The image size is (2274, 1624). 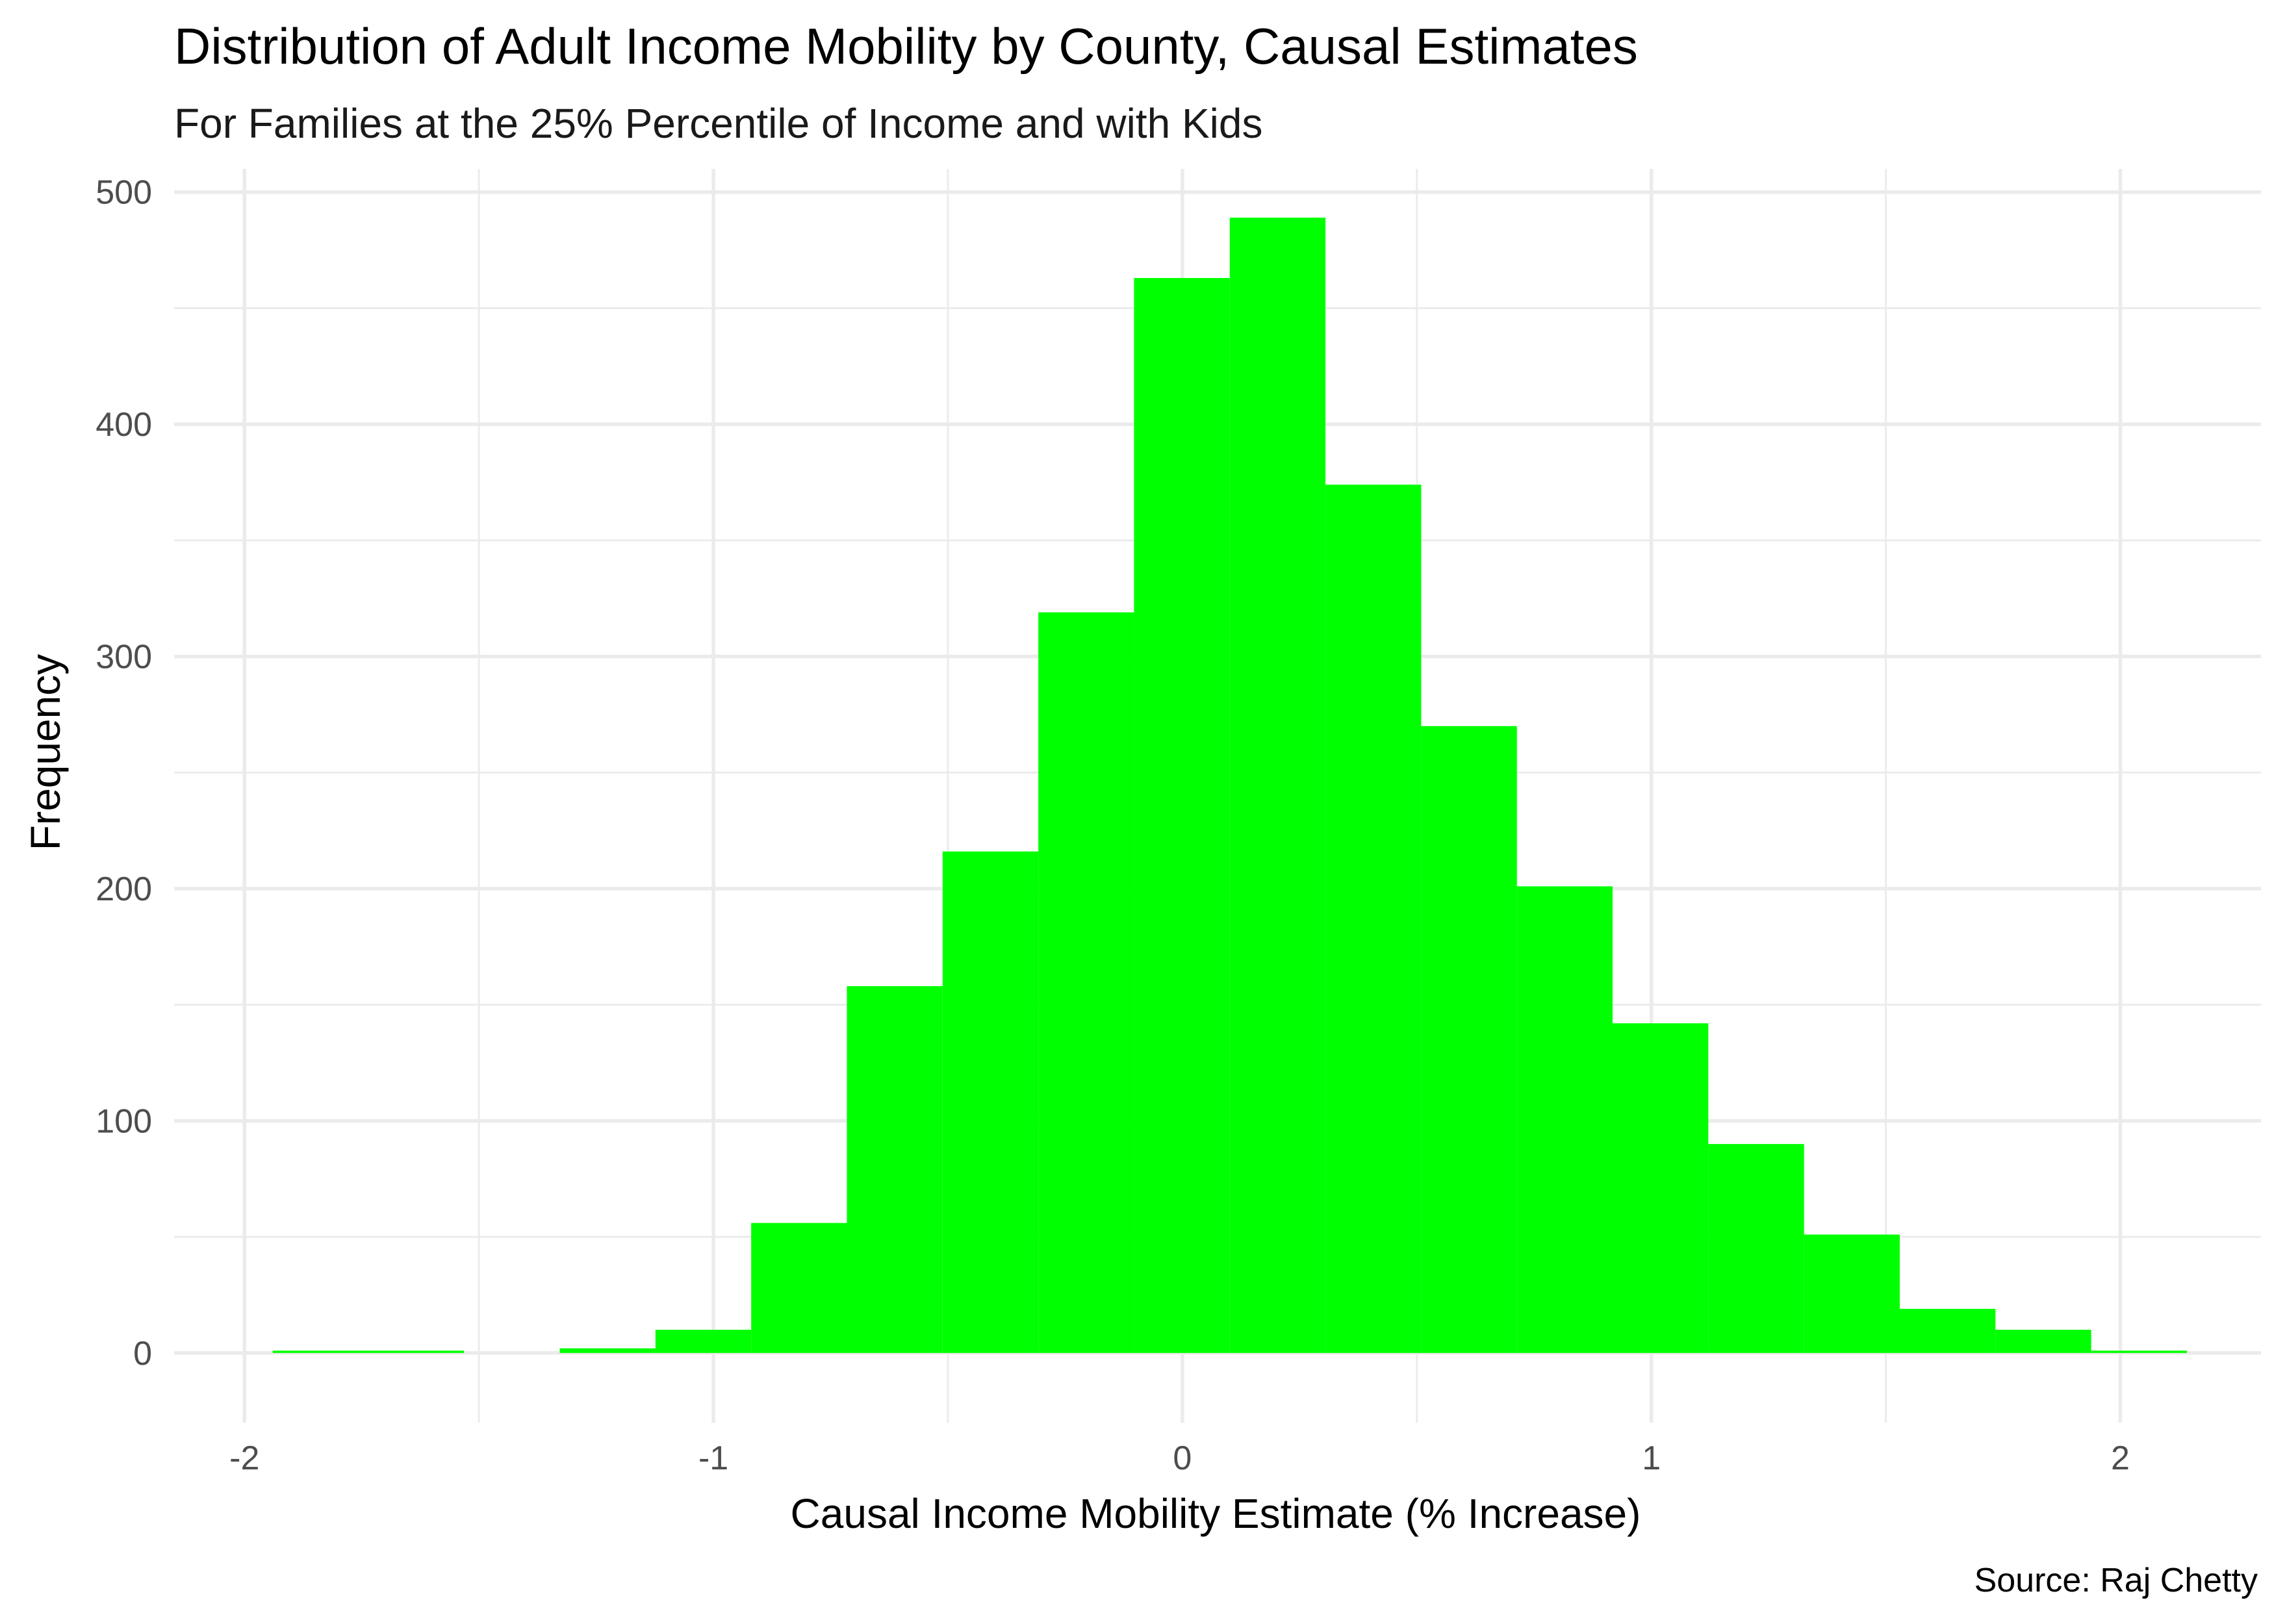 What do you see at coordinates (124, 657) in the screenshot?
I see `y-tick-label-3: 300` at bounding box center [124, 657].